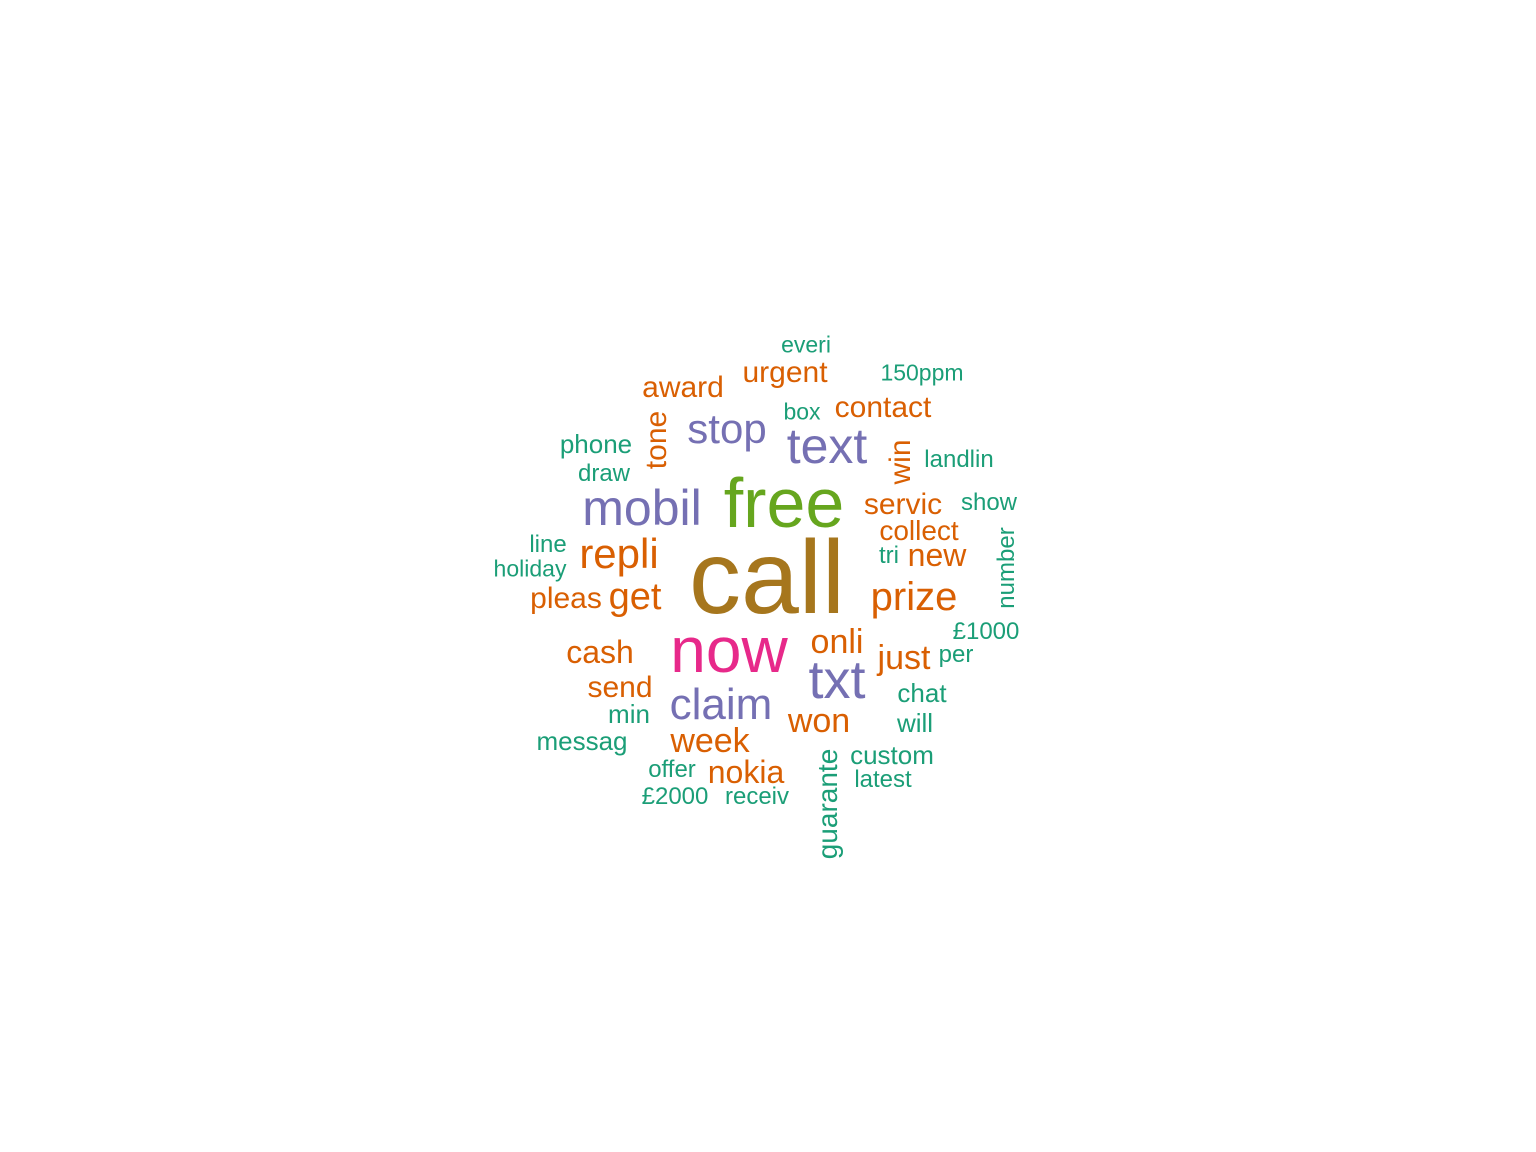 The image size is (1536, 1152). I want to click on word-contact: contact, so click(883, 407).